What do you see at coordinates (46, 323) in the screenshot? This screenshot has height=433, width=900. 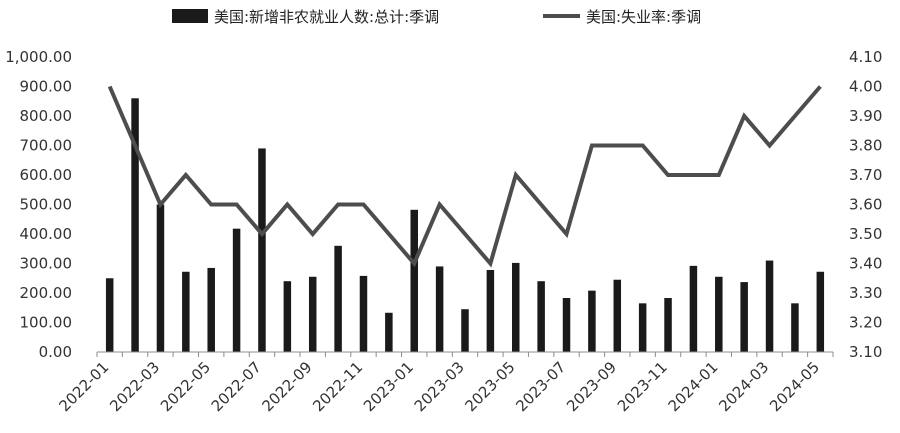 I see `left-tick-label: 100.00` at bounding box center [46, 323].